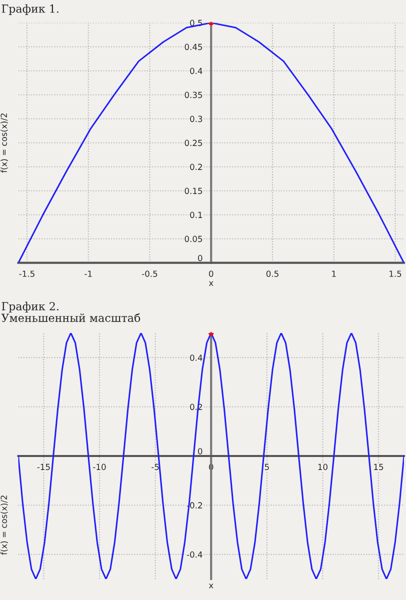 The height and width of the screenshot is (600, 406). Describe the element at coordinates (266, 467) in the screenshot. I see `x-tick-label: 5` at that location.